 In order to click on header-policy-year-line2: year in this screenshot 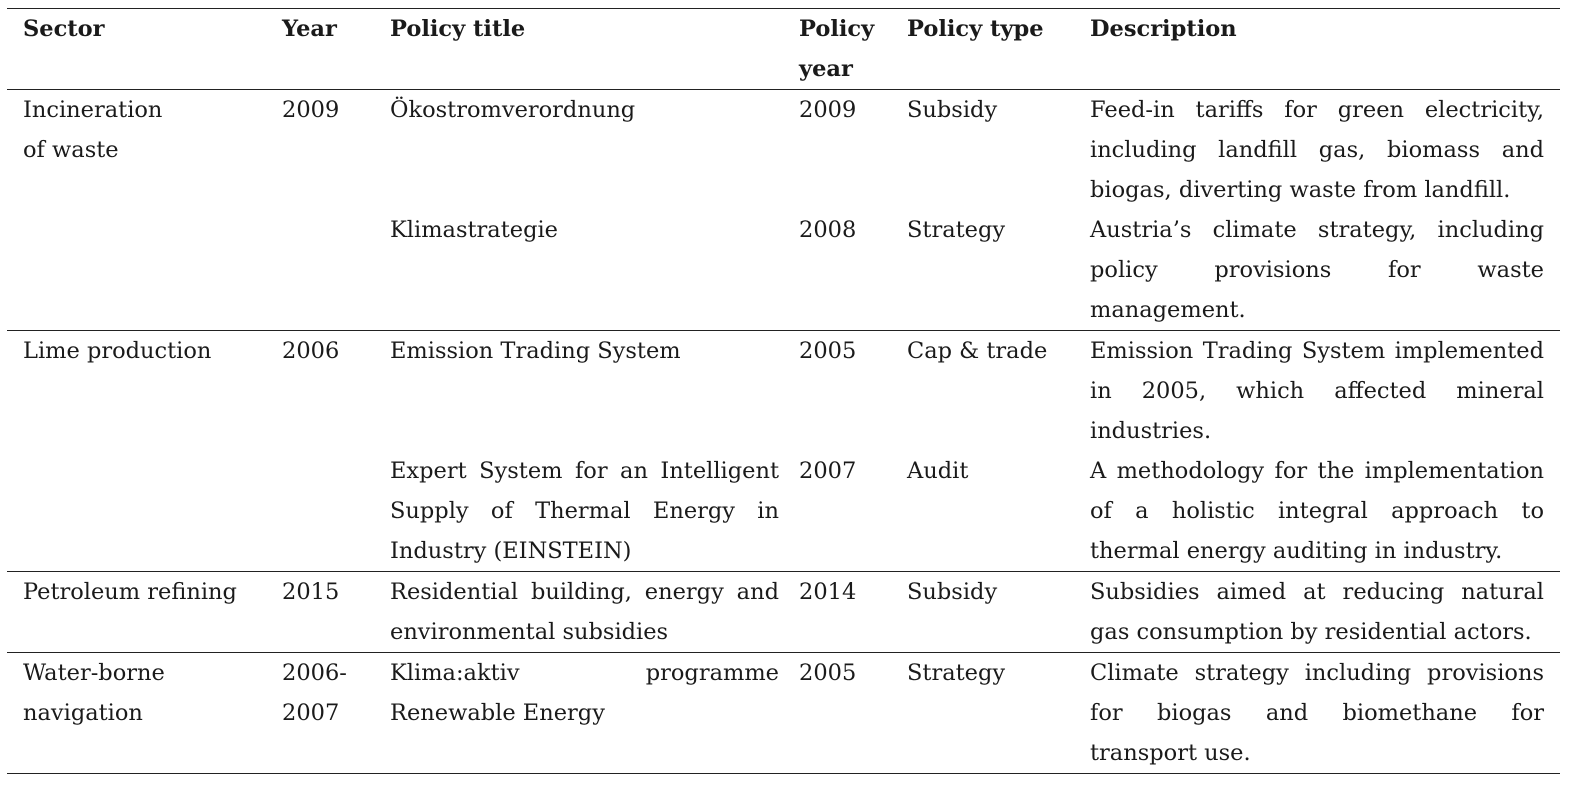, I will do `click(826, 69)`.